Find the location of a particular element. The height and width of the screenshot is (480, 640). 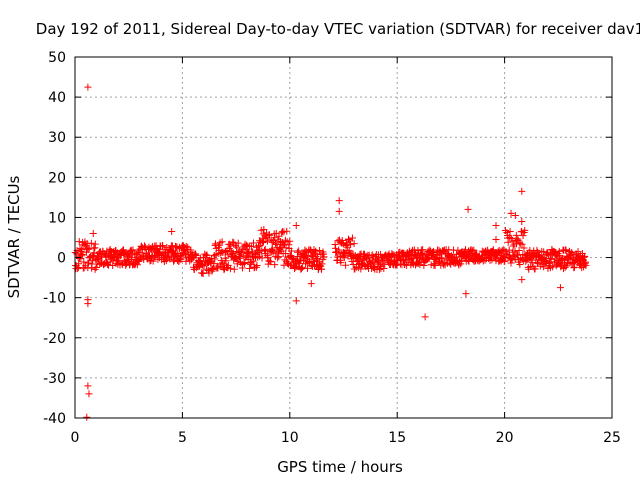

y-tick-label: 40 is located at coordinates (57, 98).